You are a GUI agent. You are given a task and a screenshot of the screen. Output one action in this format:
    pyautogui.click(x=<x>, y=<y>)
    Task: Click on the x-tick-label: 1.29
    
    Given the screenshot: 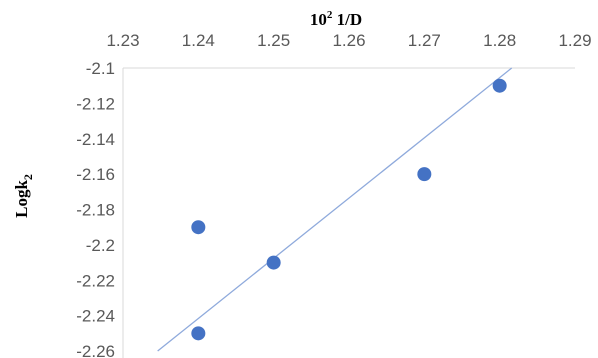 What is the action you would take?
    pyautogui.click(x=574, y=40)
    